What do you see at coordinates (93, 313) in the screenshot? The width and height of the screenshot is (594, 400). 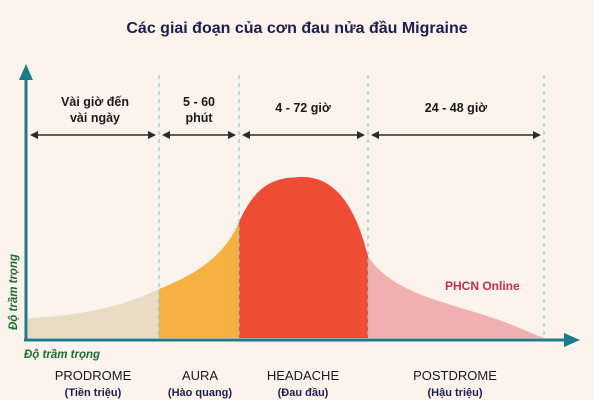 I see `prodrome-area` at bounding box center [93, 313].